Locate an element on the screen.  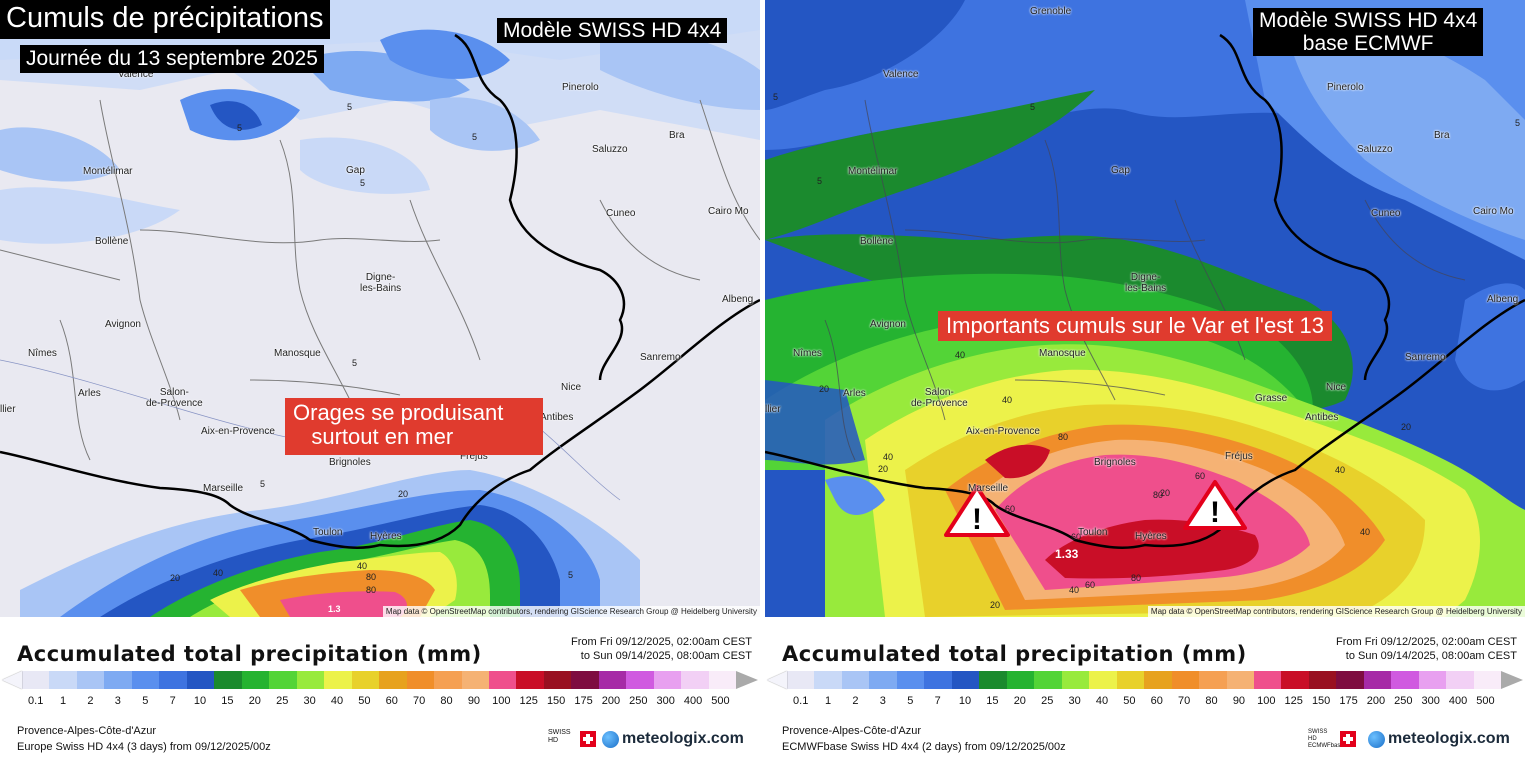
city-label: Cuneo is located at coordinates (1386, 213).